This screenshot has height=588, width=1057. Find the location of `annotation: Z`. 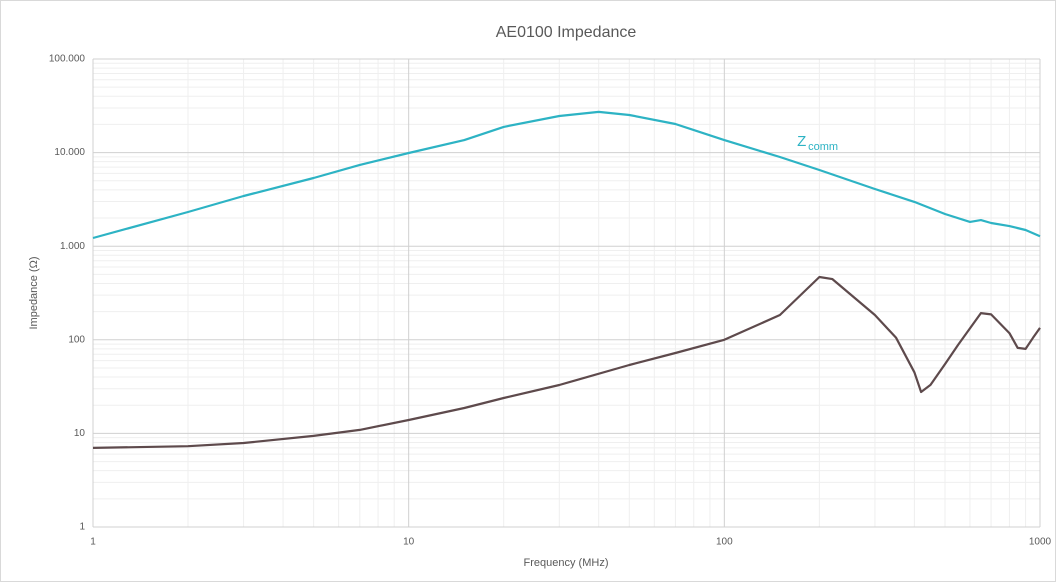

annotation: Z is located at coordinates (801, 141).